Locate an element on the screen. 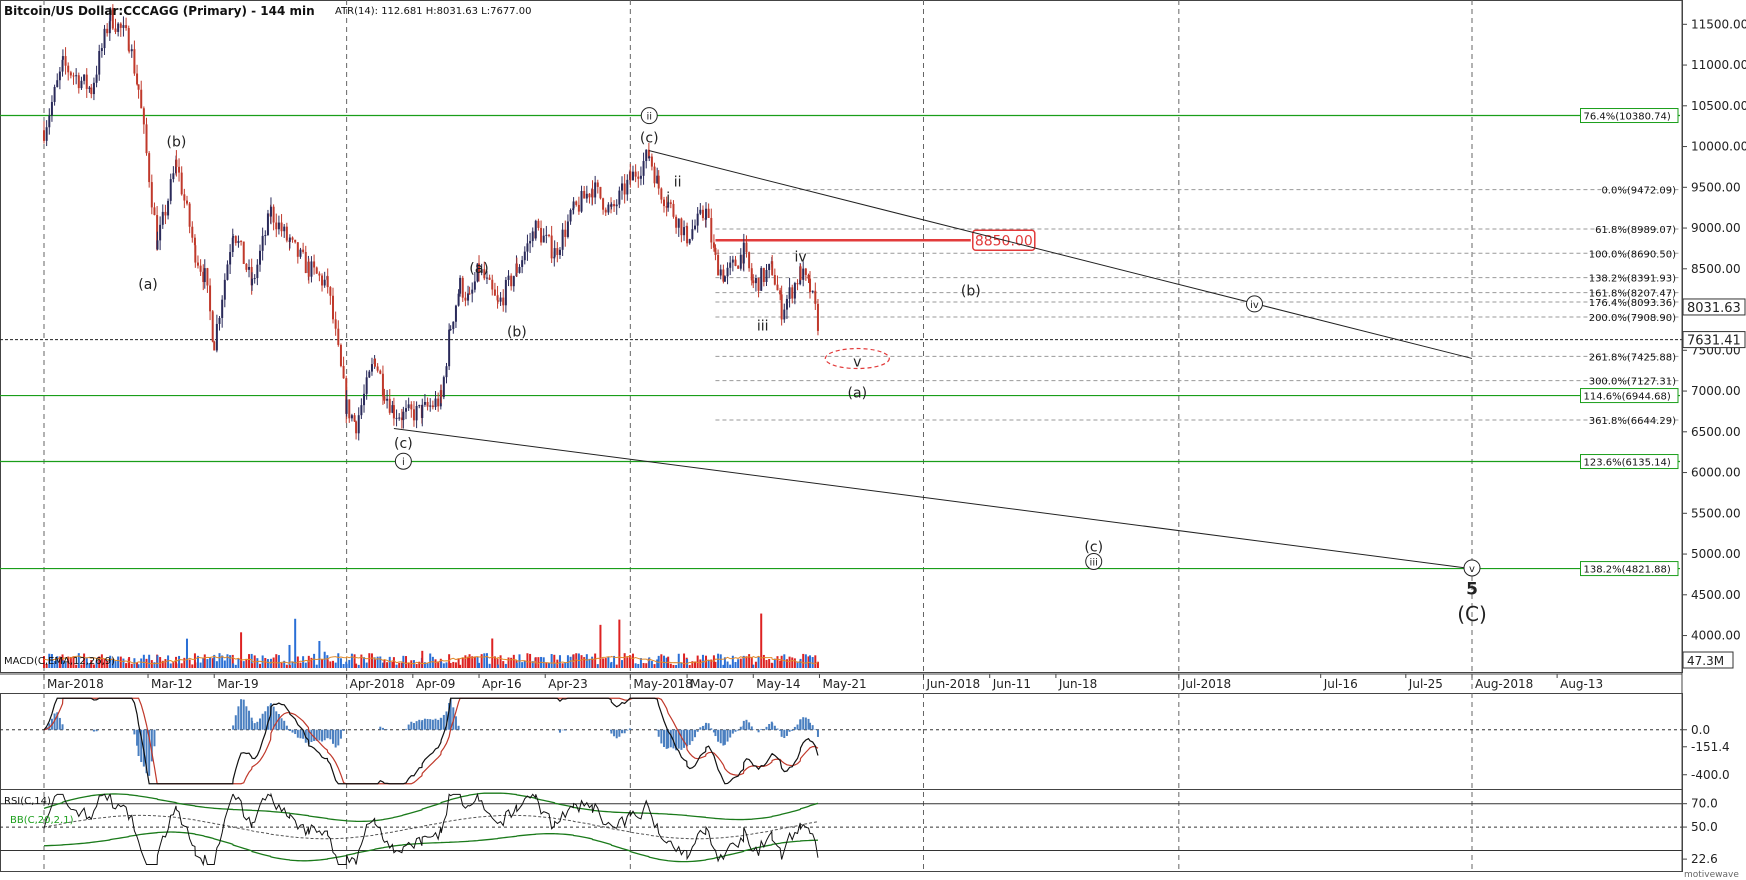 The height and width of the screenshot is (880, 1746). y-tick-label: 10000.00 is located at coordinates (1718, 147).